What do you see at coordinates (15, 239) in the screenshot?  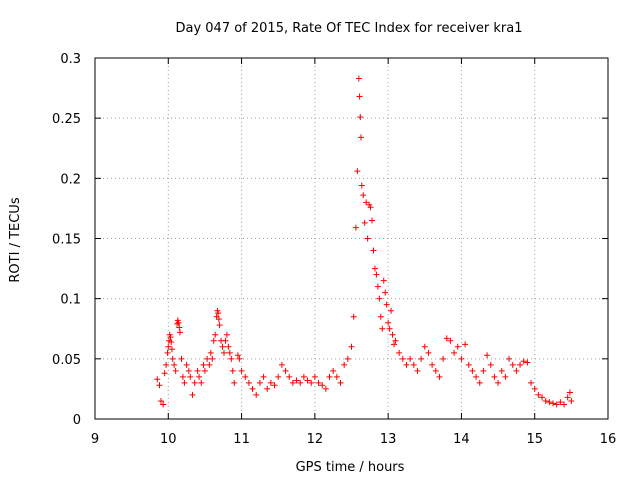 I see `y-axis-label: ROTI / TECUs` at bounding box center [15, 239].